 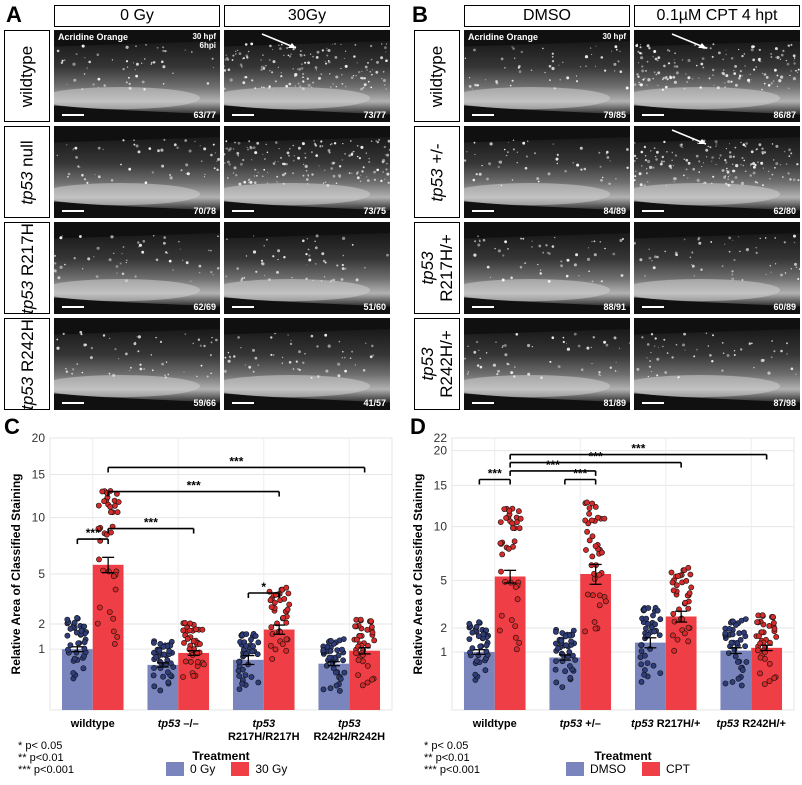 I want to click on embryo-count: 63/77, so click(x=204, y=115).